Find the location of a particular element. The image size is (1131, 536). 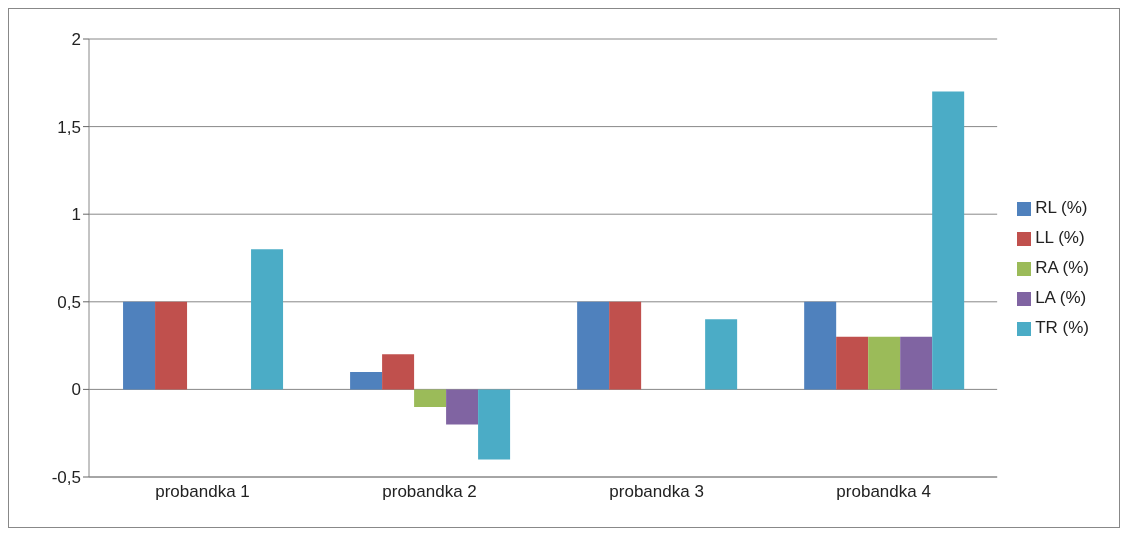

legend-label: TR (%) is located at coordinates (1062, 327).